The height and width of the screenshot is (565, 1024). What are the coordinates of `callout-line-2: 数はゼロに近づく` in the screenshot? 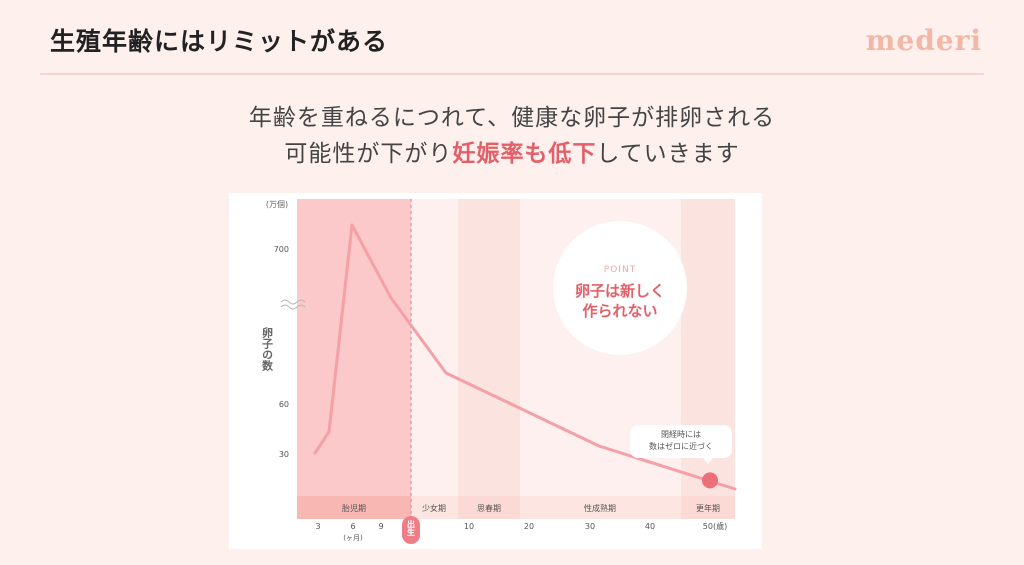 It's located at (681, 446).